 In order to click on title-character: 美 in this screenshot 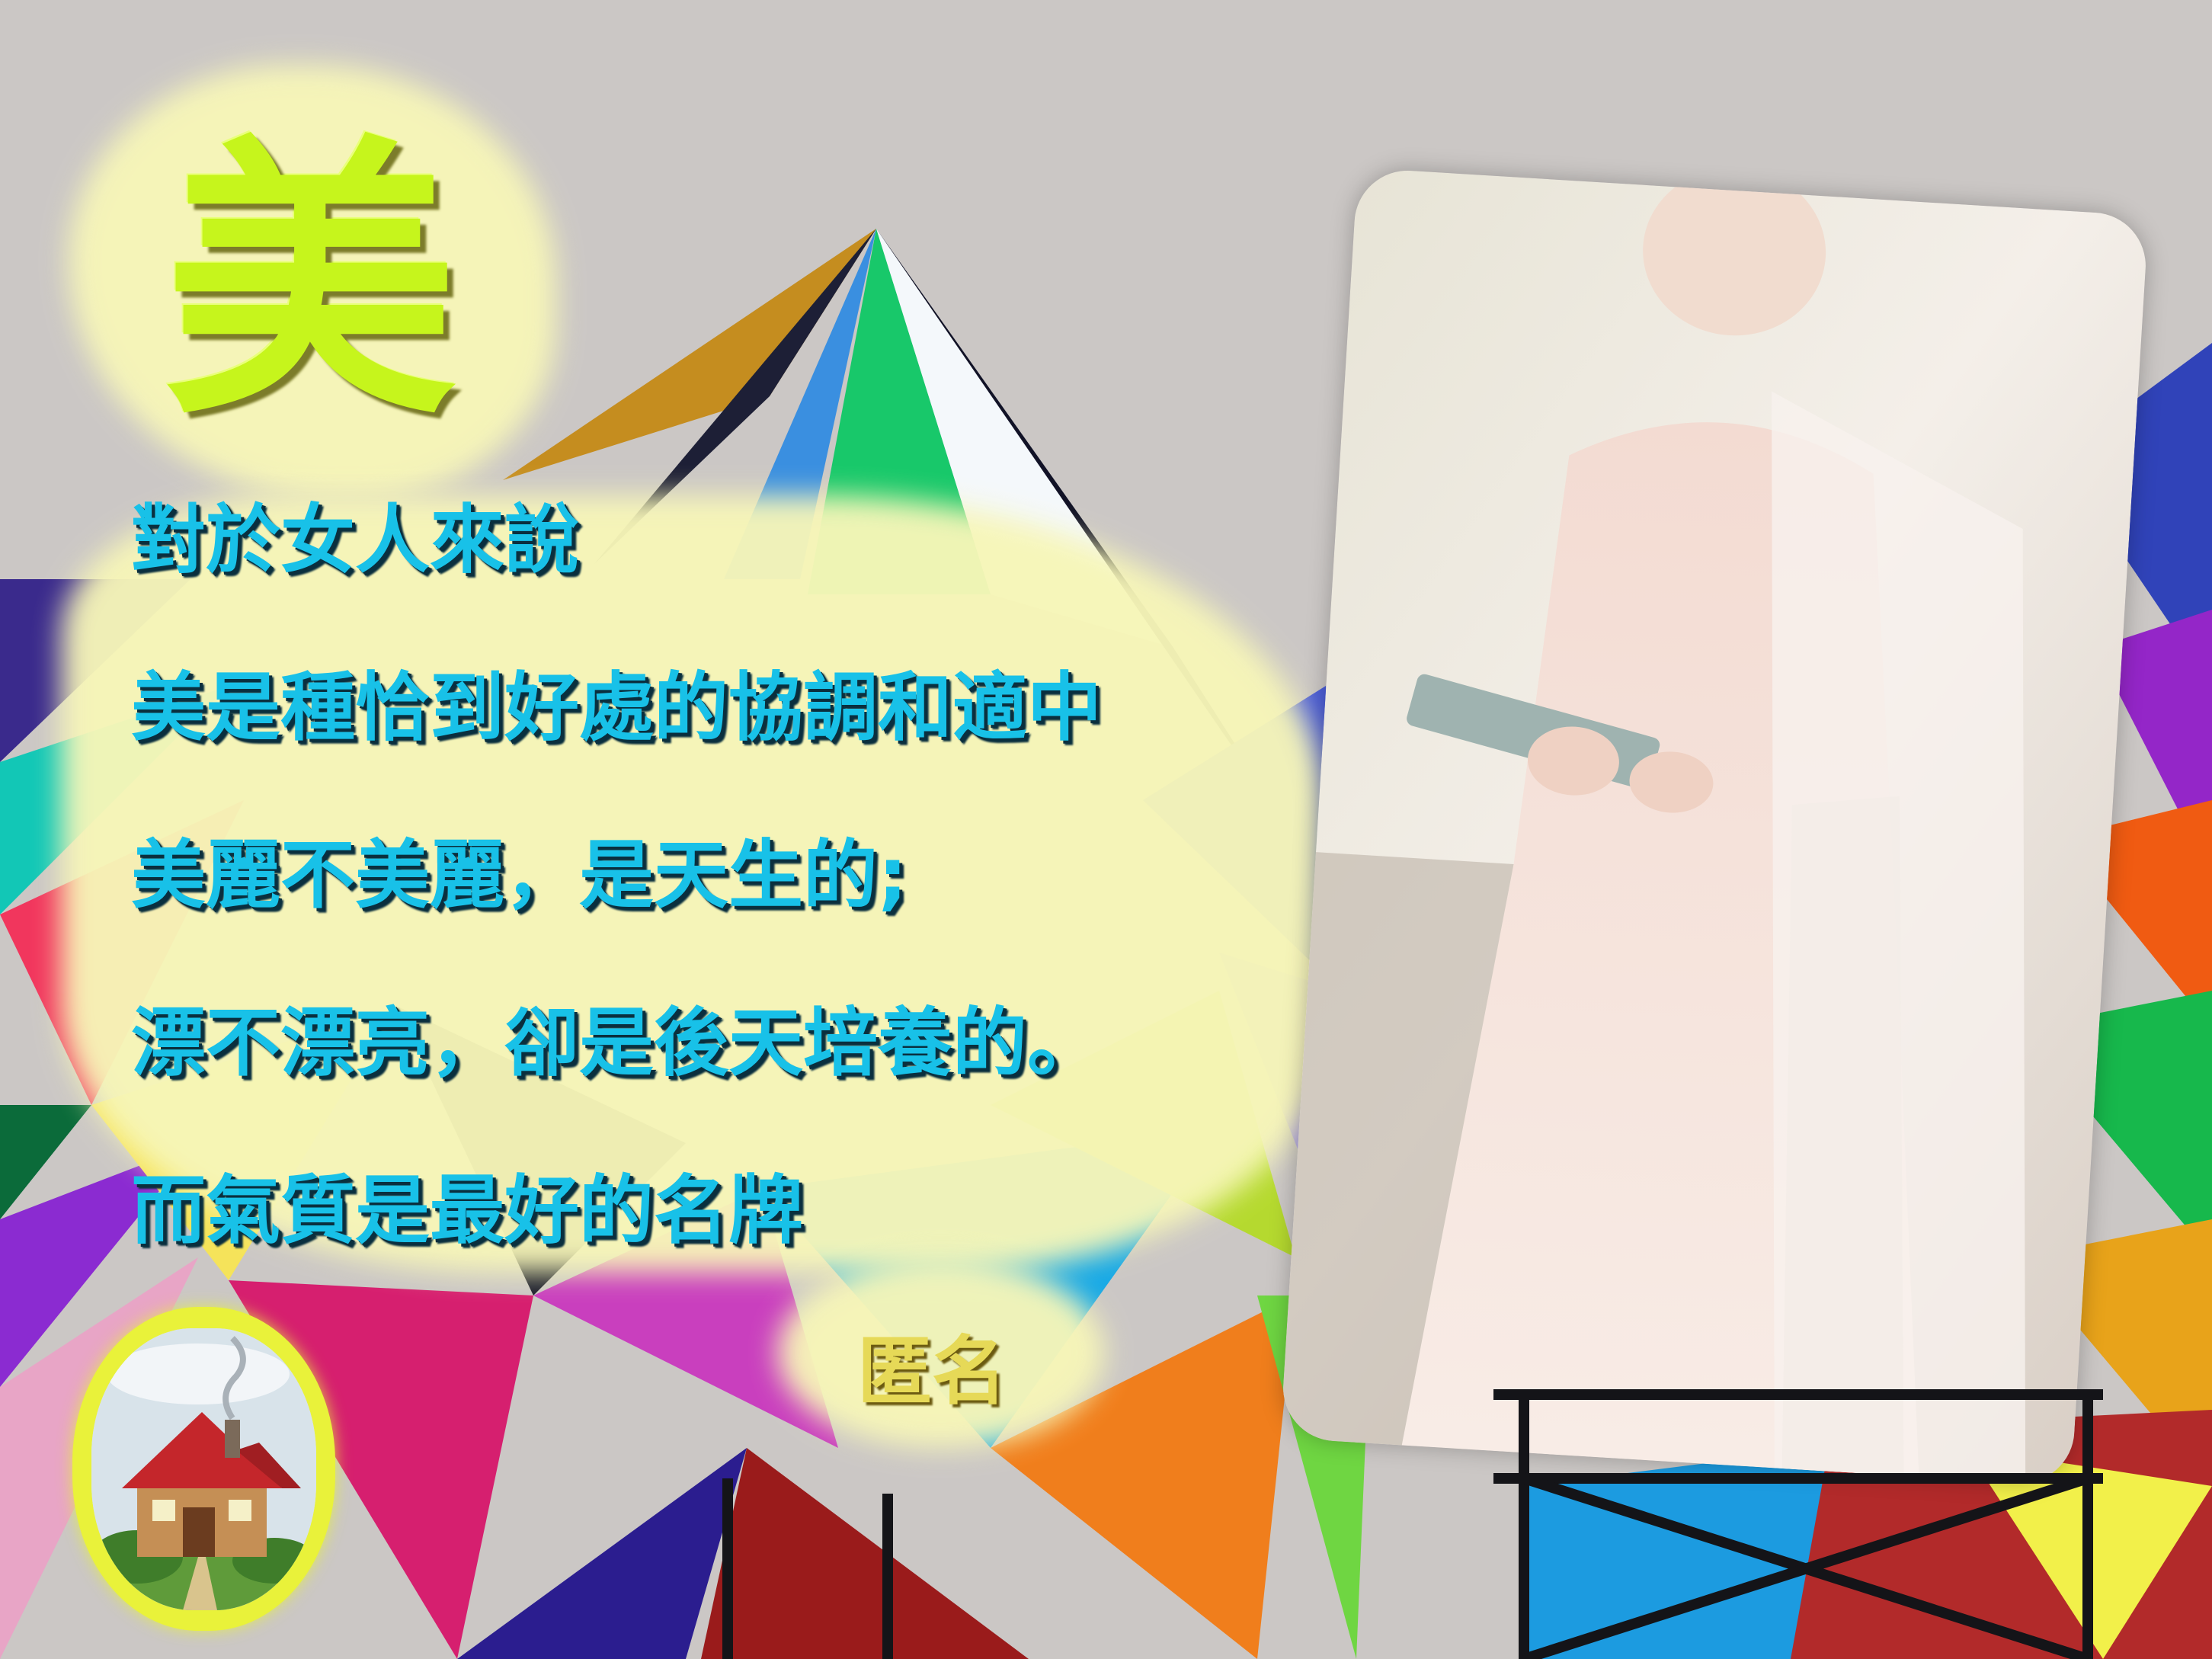, I will do `click(310, 283)`.